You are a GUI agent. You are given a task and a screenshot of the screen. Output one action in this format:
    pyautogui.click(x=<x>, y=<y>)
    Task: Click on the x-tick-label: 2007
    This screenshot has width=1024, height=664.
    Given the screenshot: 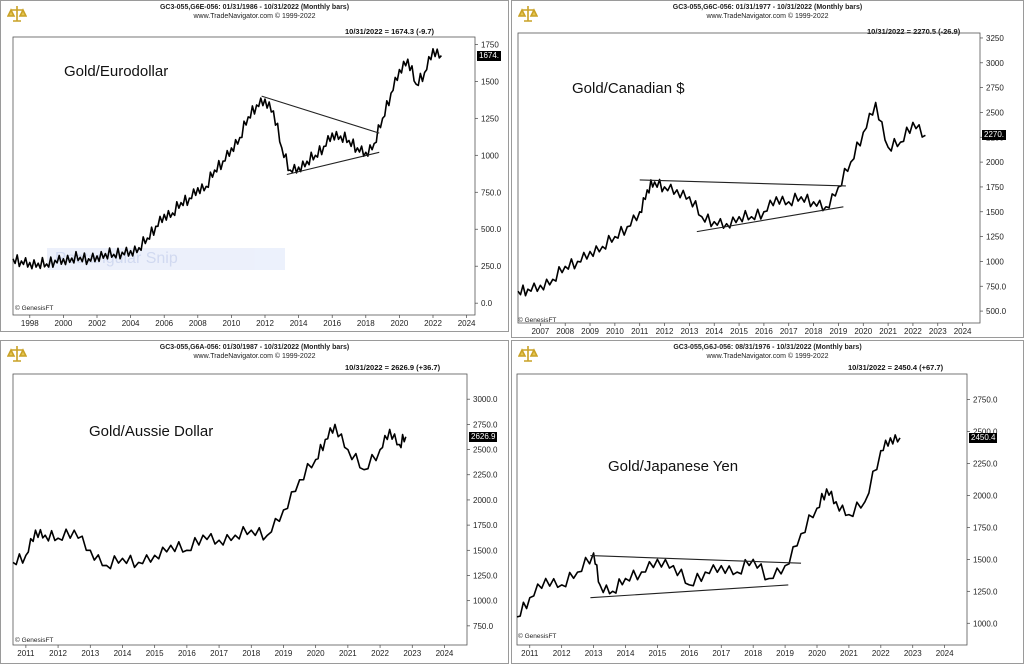 What is the action you would take?
    pyautogui.click(x=540, y=331)
    